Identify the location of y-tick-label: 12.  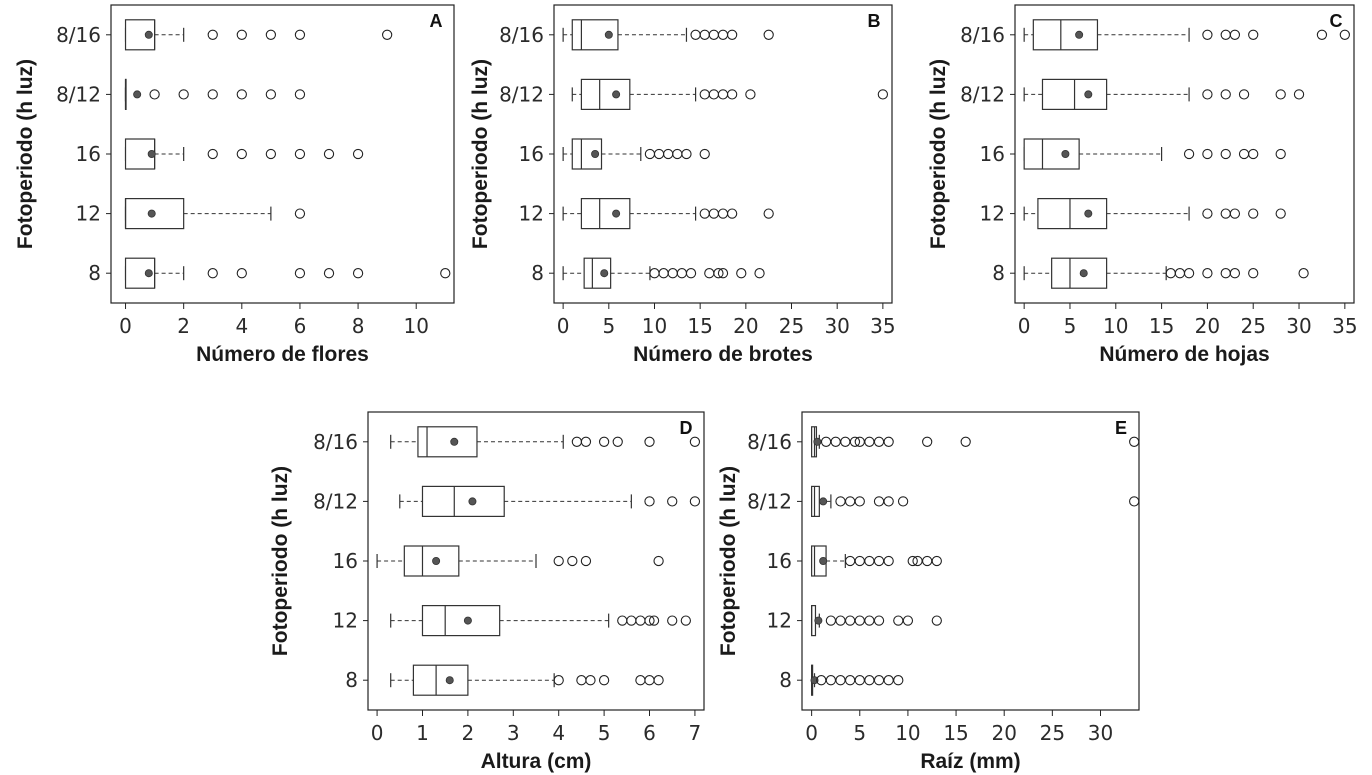
(531, 214).